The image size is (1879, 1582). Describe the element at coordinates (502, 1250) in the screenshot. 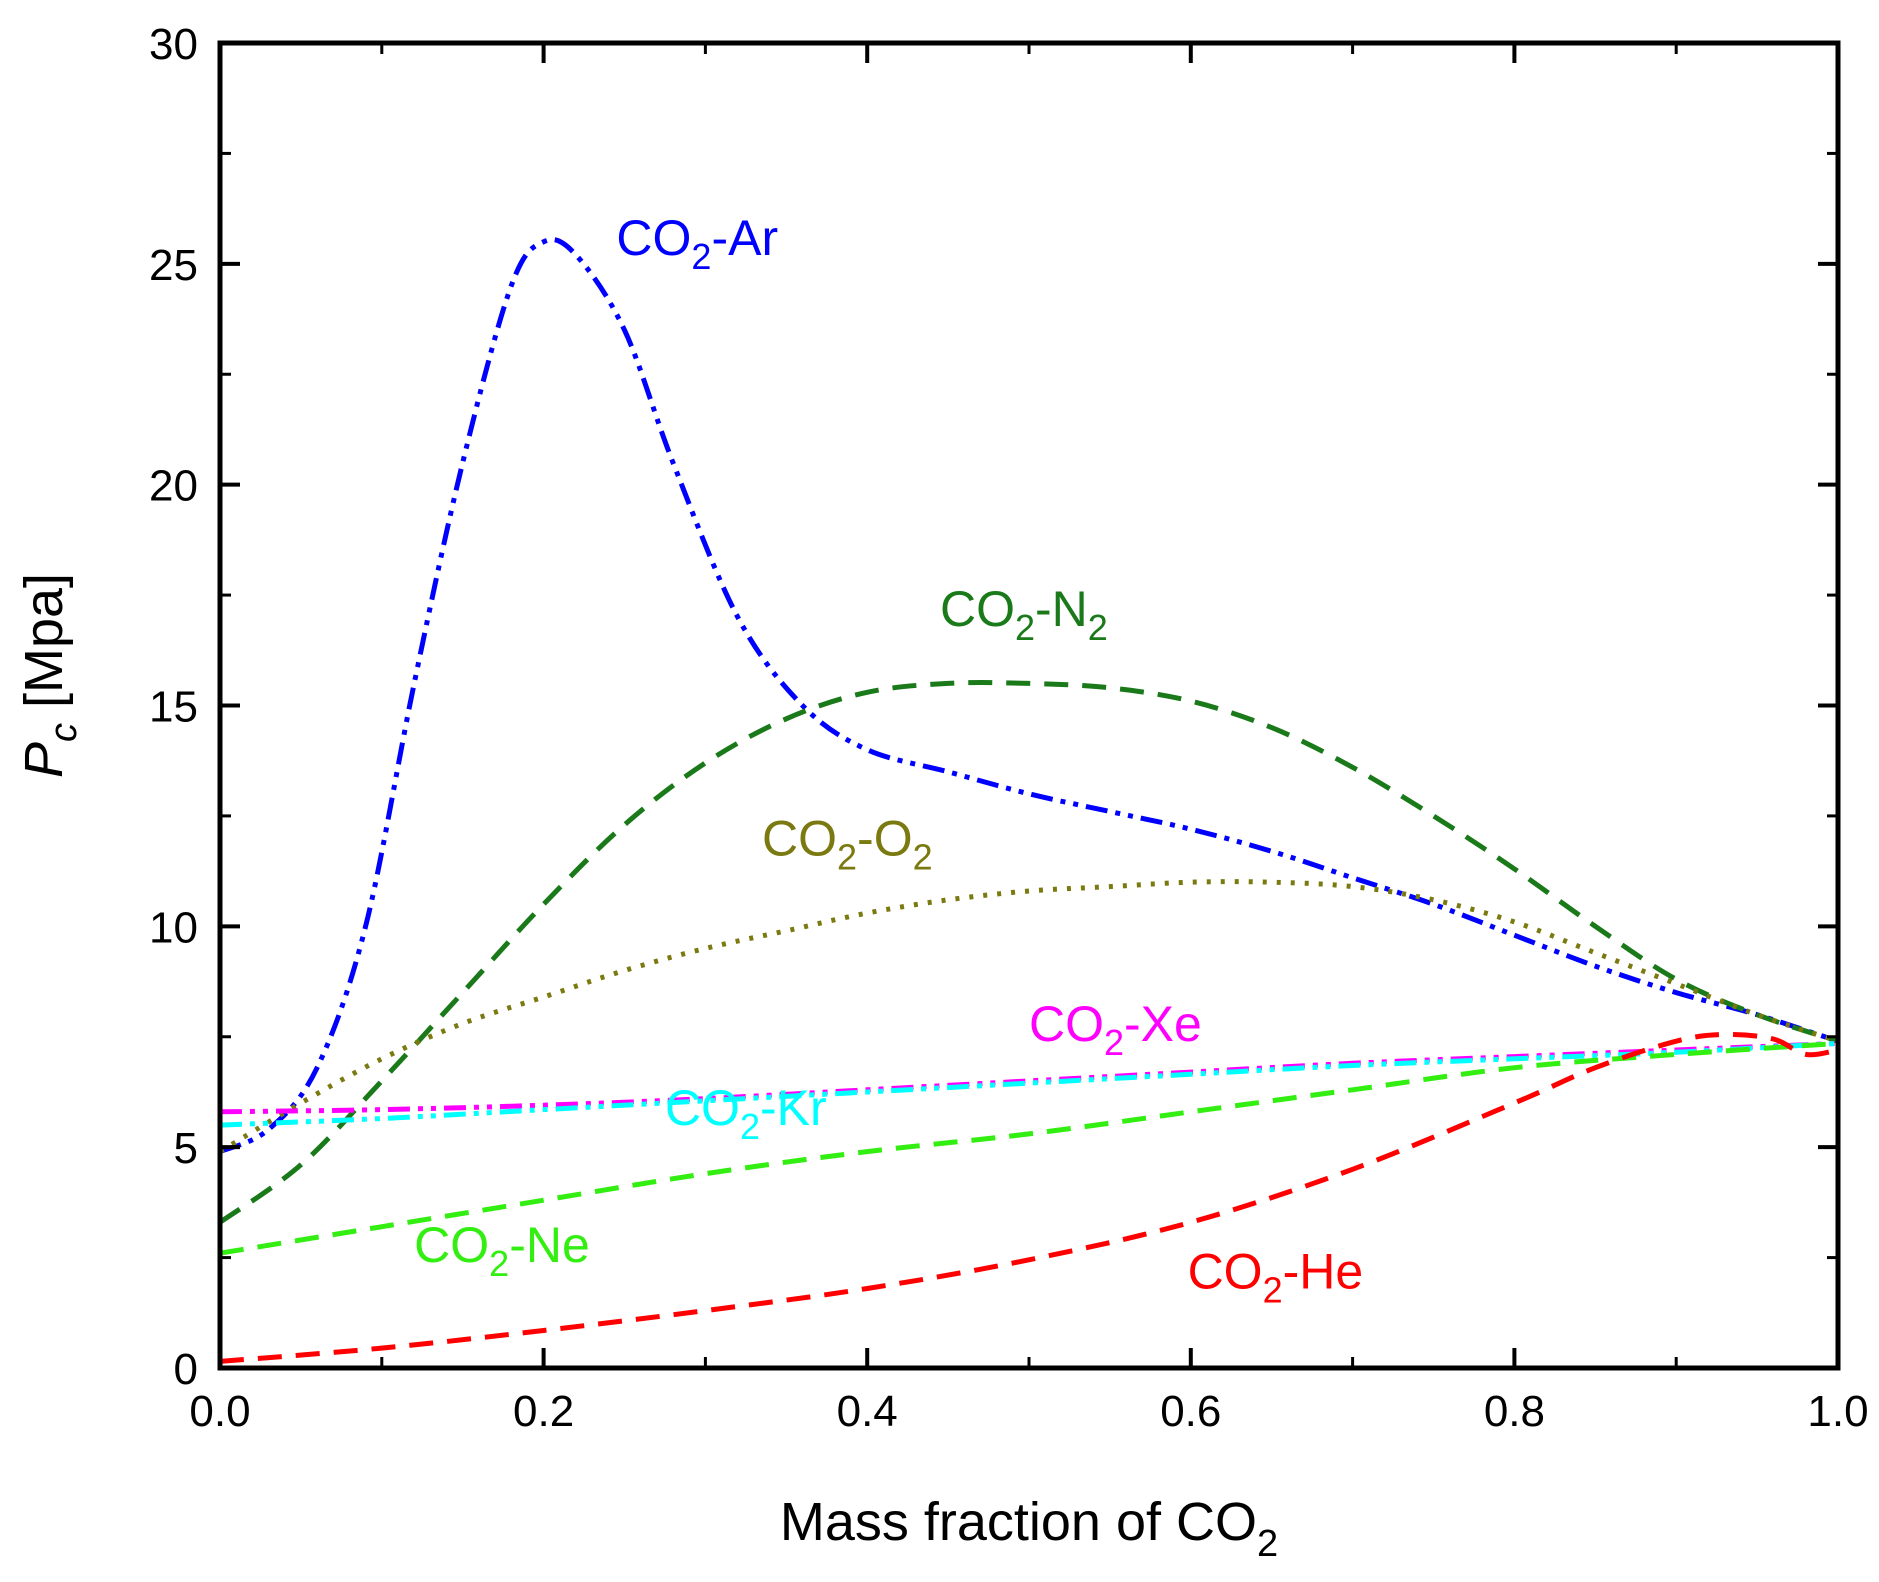

I see `series-label-co2-ne: CO2-Ne` at that location.